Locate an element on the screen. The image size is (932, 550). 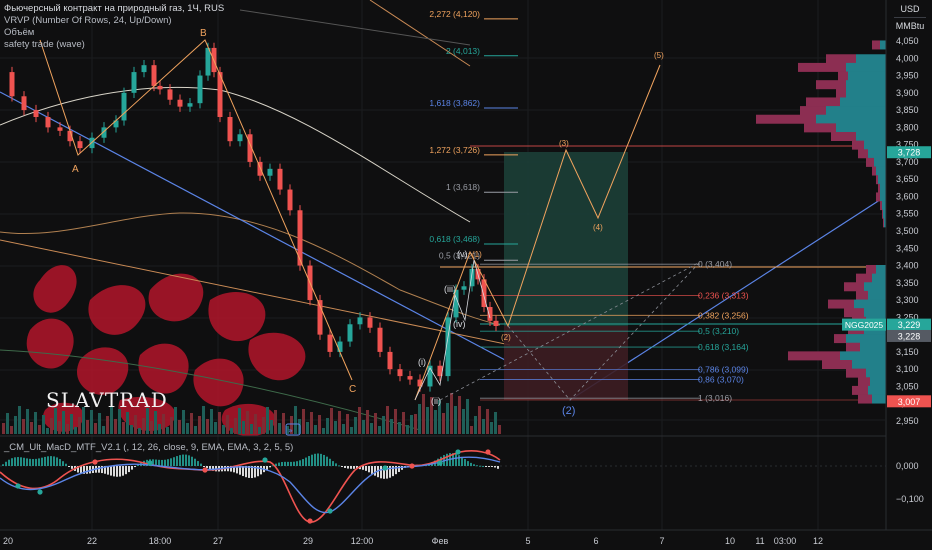
wave-label-5: (5) is located at coordinates (659, 55).